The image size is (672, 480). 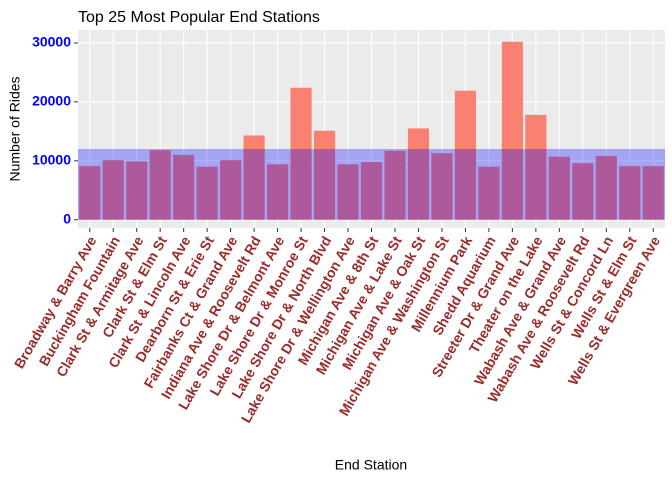 I want to click on y-axis-label: Number of Rides, so click(x=15, y=128).